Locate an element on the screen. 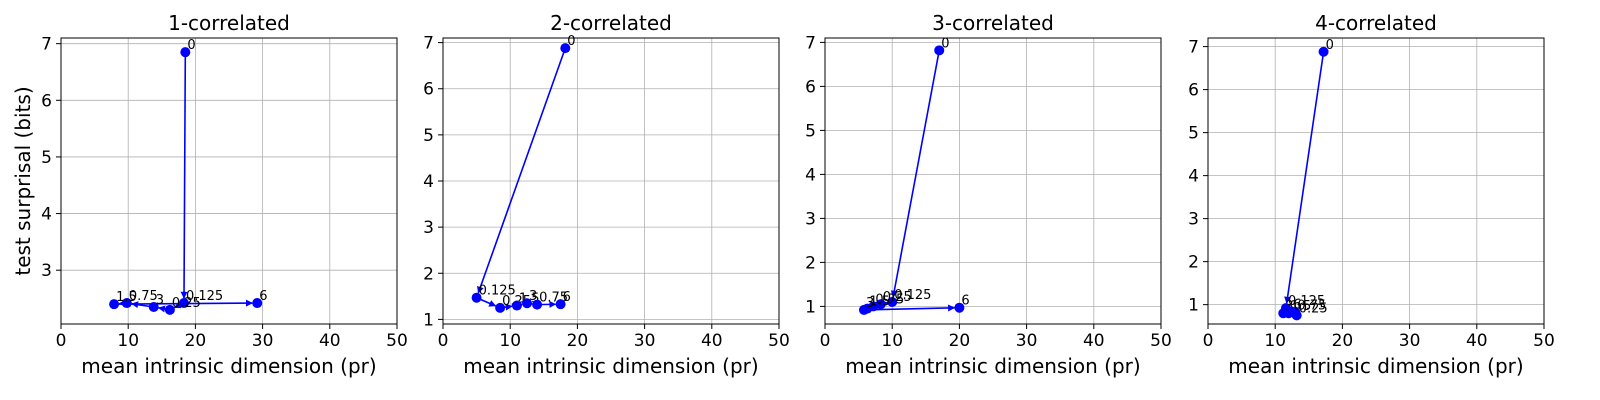  y-axis-label: test surprisal (bits) is located at coordinates (23, 180).